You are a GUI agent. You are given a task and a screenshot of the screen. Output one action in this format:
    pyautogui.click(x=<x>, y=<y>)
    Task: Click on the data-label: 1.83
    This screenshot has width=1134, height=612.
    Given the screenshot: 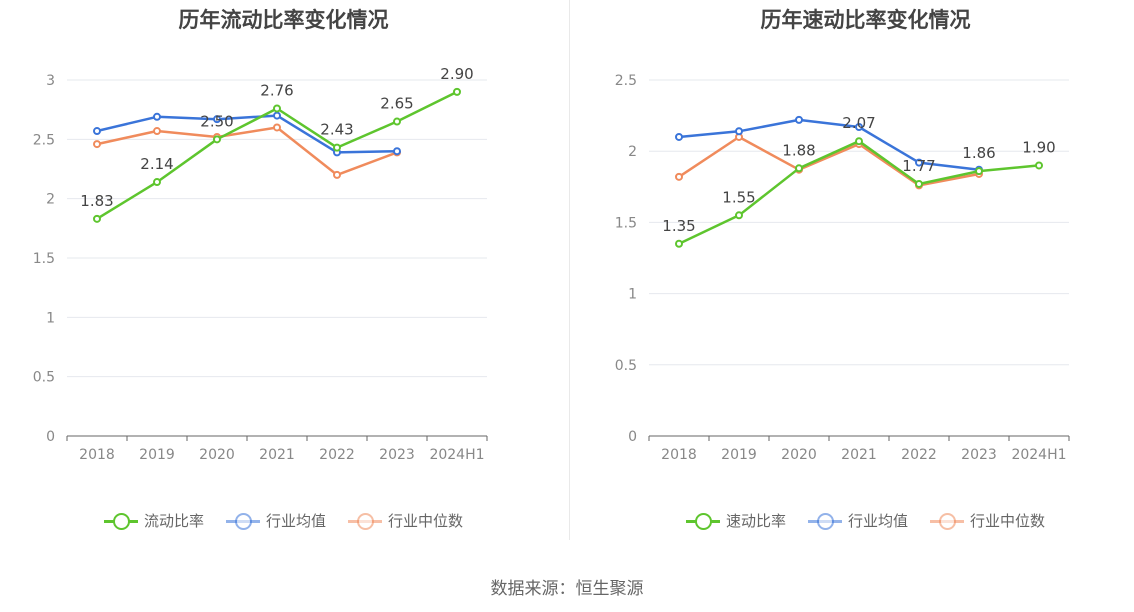 What is the action you would take?
    pyautogui.click(x=96, y=201)
    